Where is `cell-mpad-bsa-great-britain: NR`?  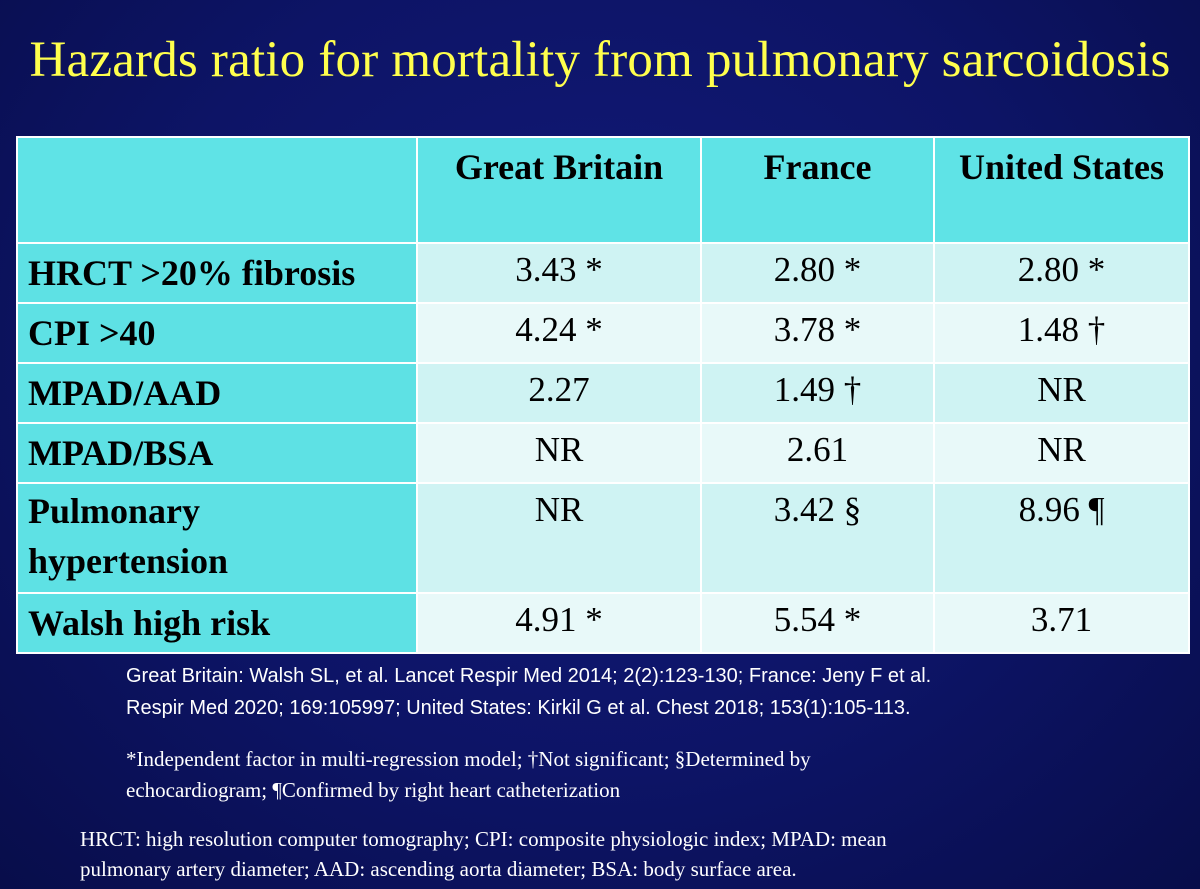 cell-mpad-bsa-great-britain: NR is located at coordinates (559, 453).